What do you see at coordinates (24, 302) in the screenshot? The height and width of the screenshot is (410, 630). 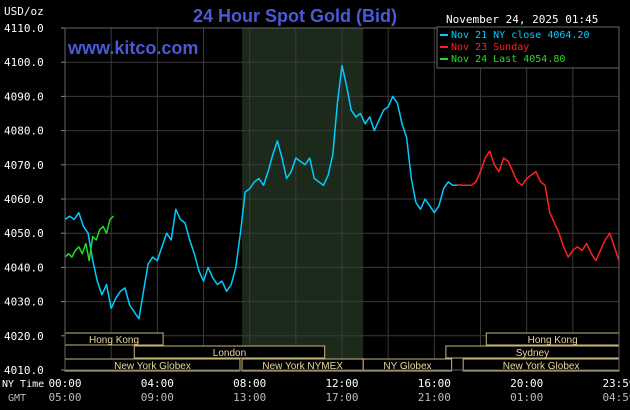 I see `y-tick-label: 4030.0` at bounding box center [24, 302].